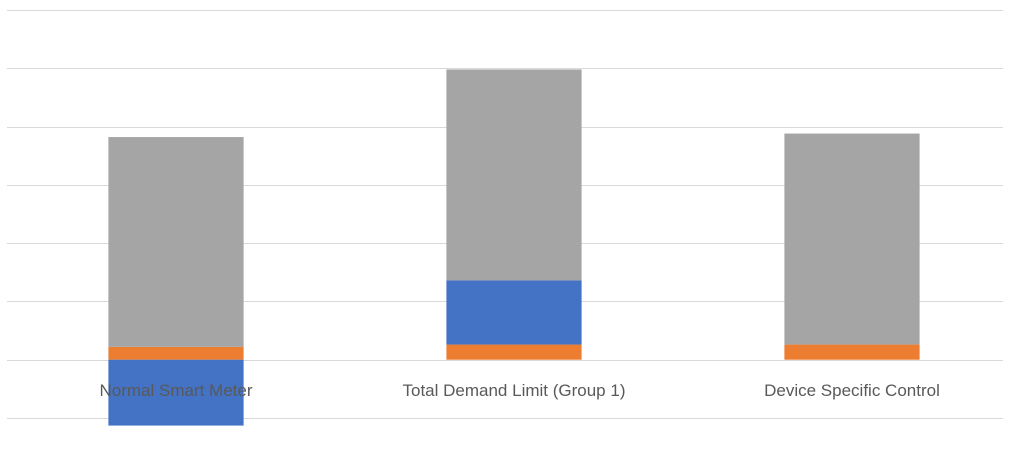  I want to click on x-tick-label: Device Specific Control, so click(852, 390).